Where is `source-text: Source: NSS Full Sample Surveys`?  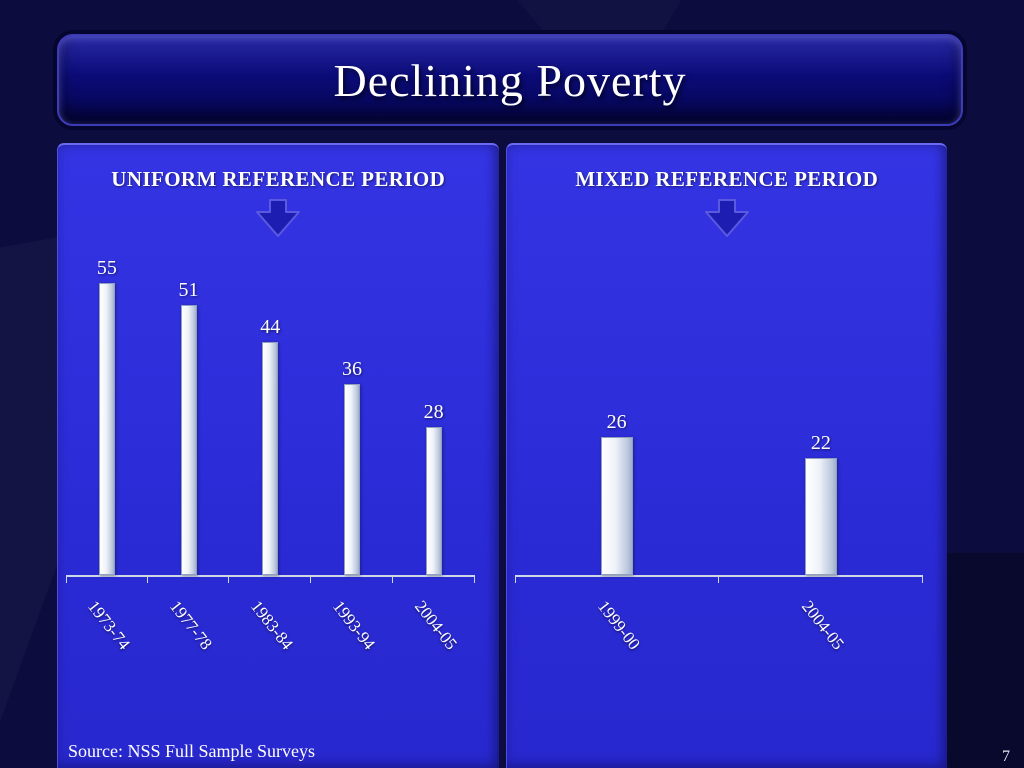
source-text: Source: NSS Full Sample Surveys is located at coordinates (192, 751).